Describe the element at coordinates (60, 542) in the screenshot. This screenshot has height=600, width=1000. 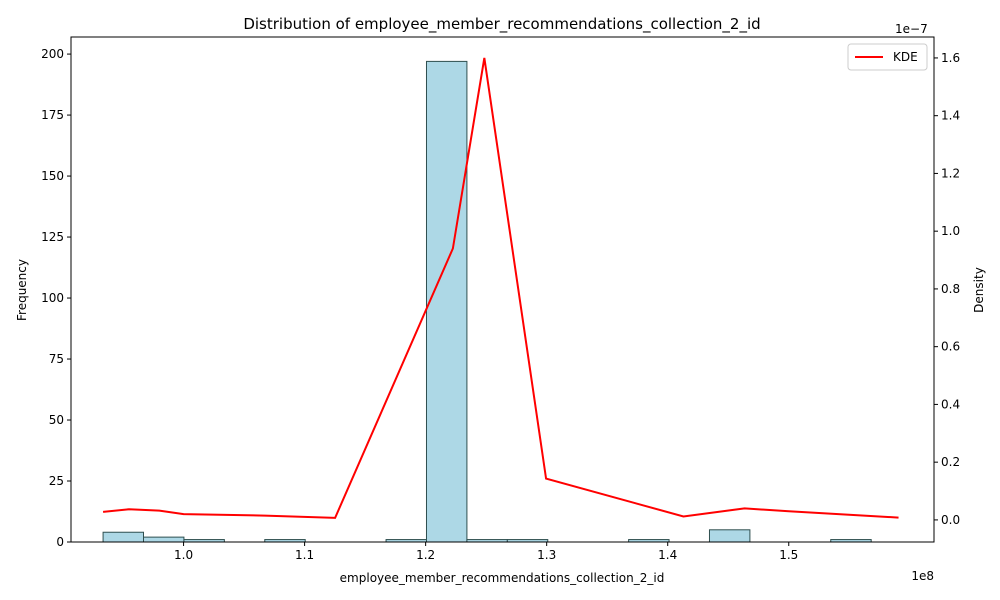
I see `y-tick-label: 0` at that location.